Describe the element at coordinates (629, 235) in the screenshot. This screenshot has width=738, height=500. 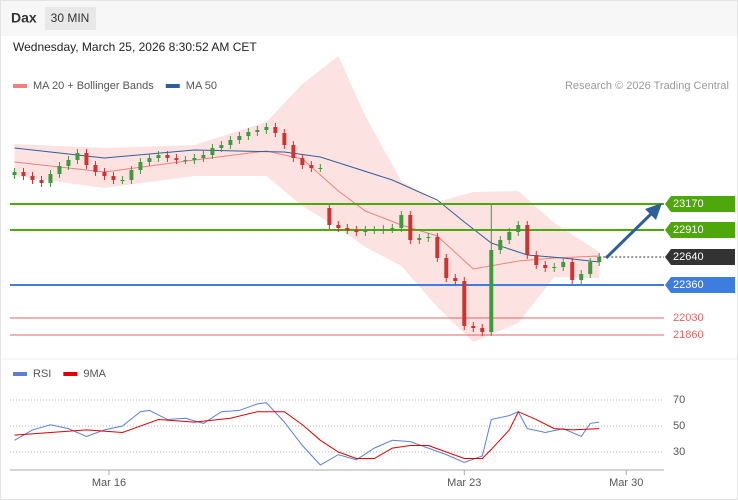
I see `forecast-arrow` at that location.